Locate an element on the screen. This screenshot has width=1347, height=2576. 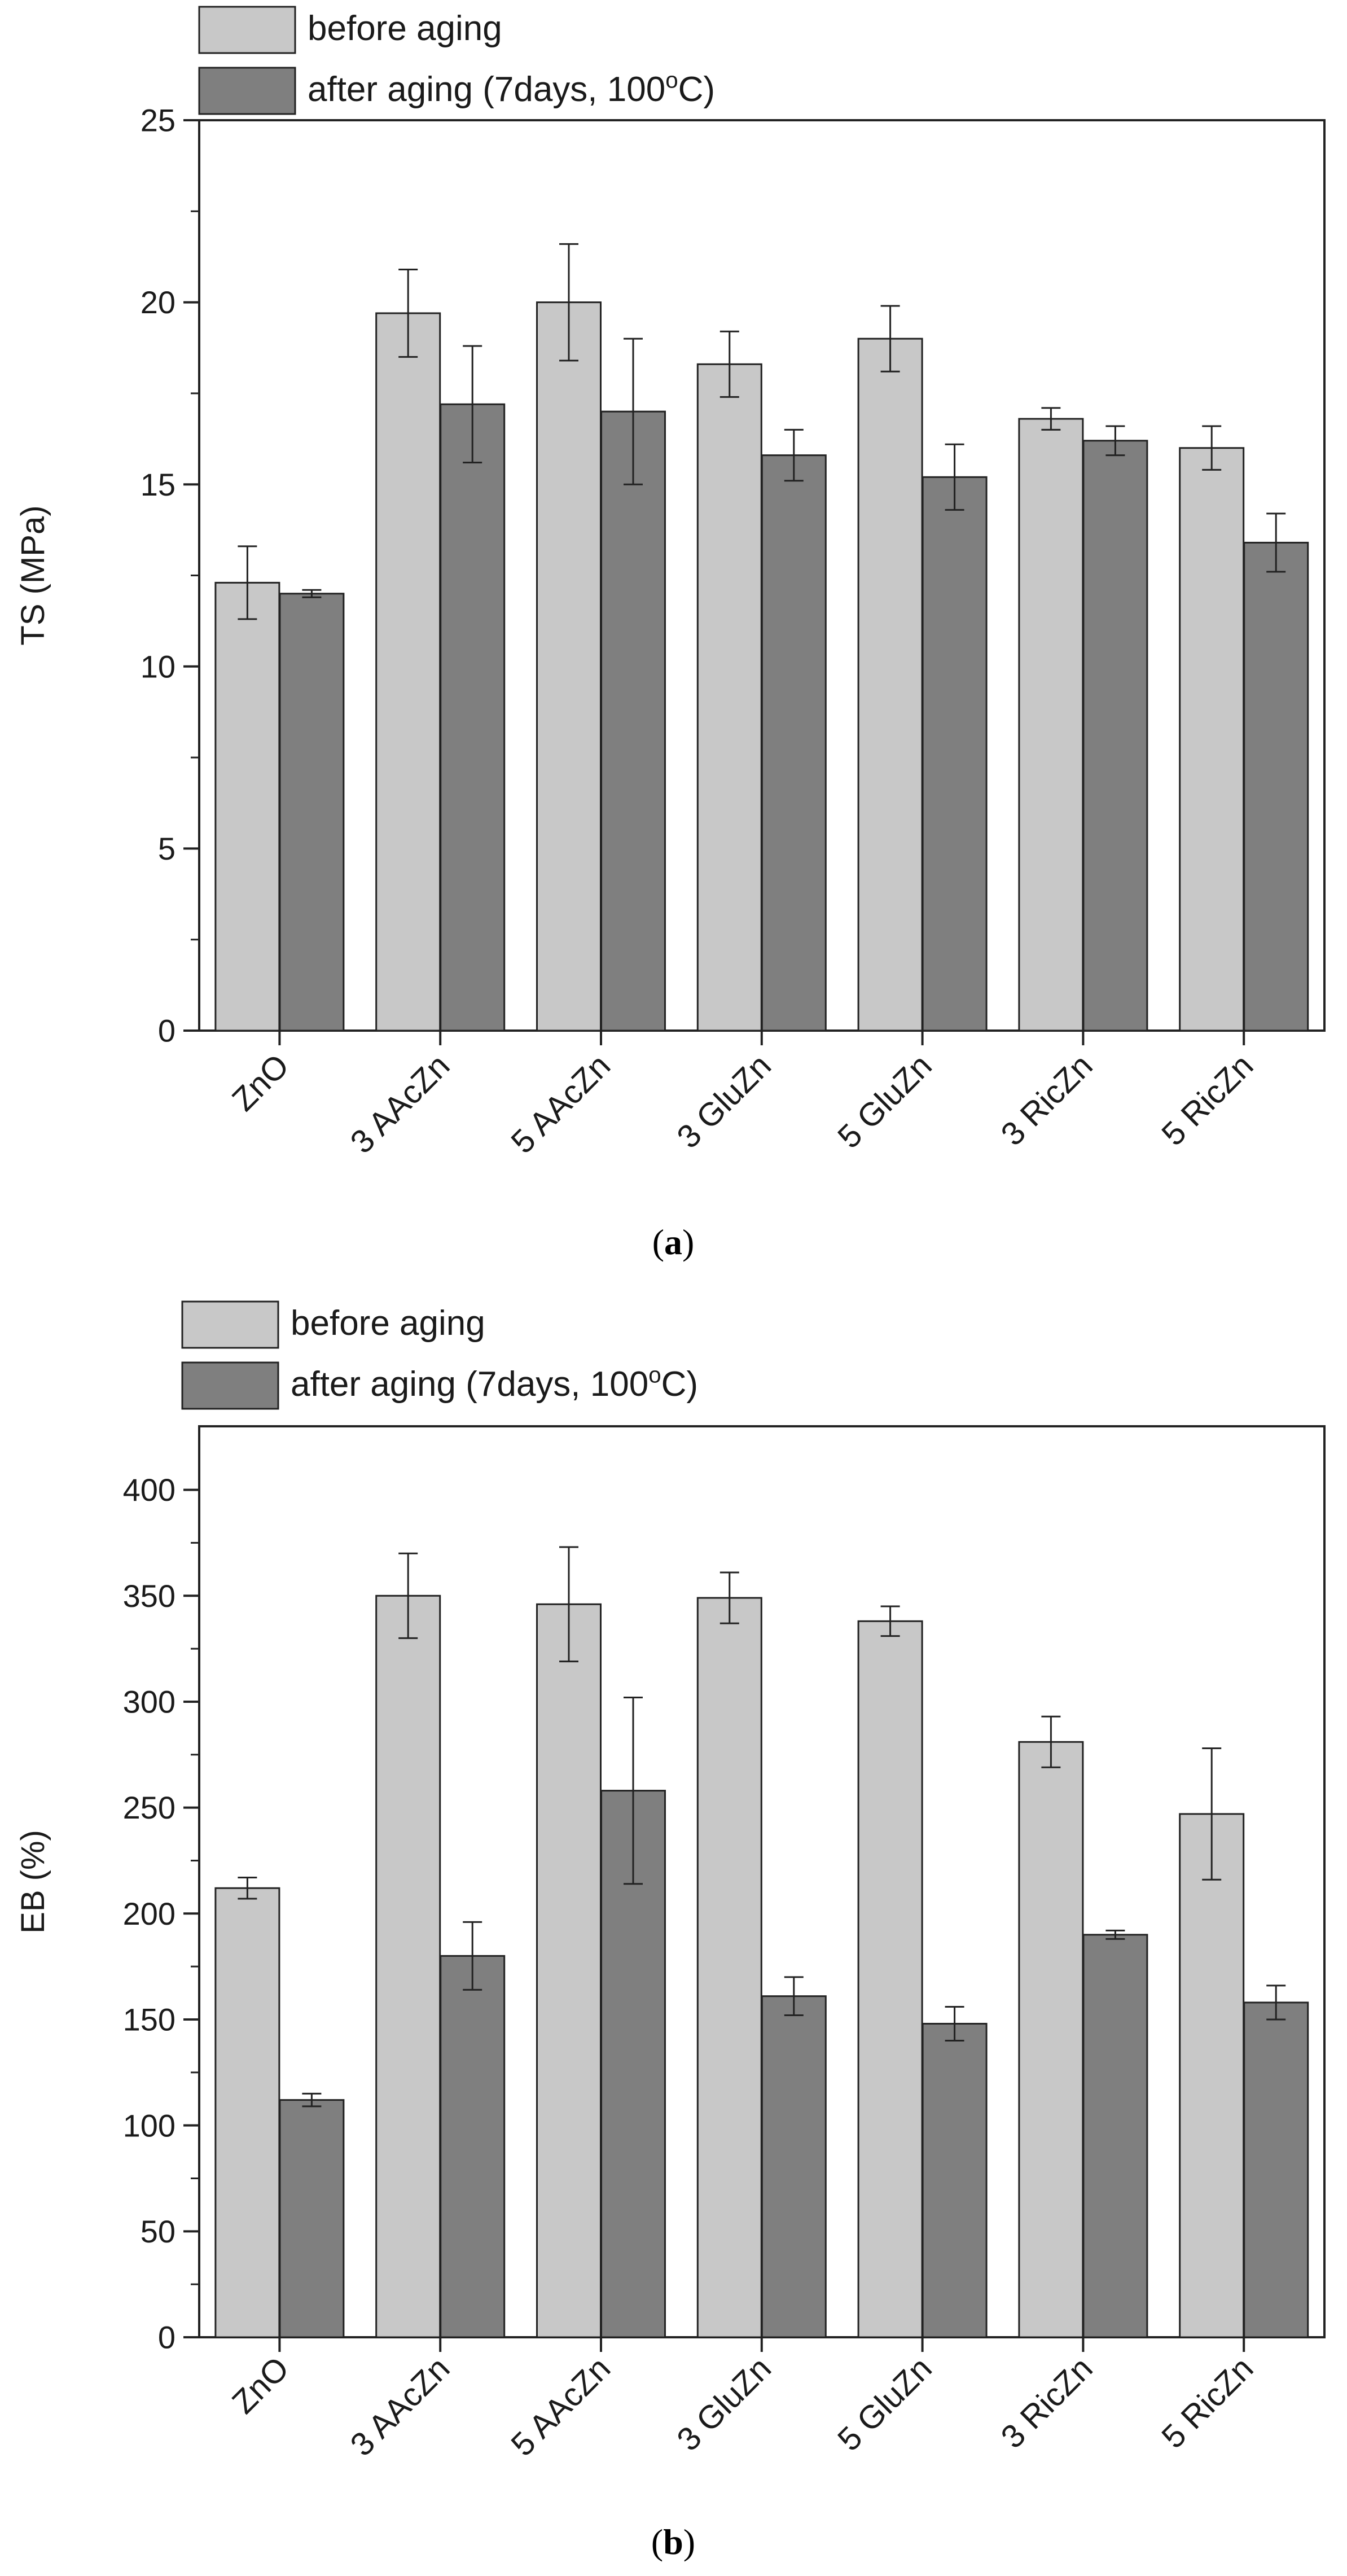
y-tick-label: 50 is located at coordinates (158, 2231).